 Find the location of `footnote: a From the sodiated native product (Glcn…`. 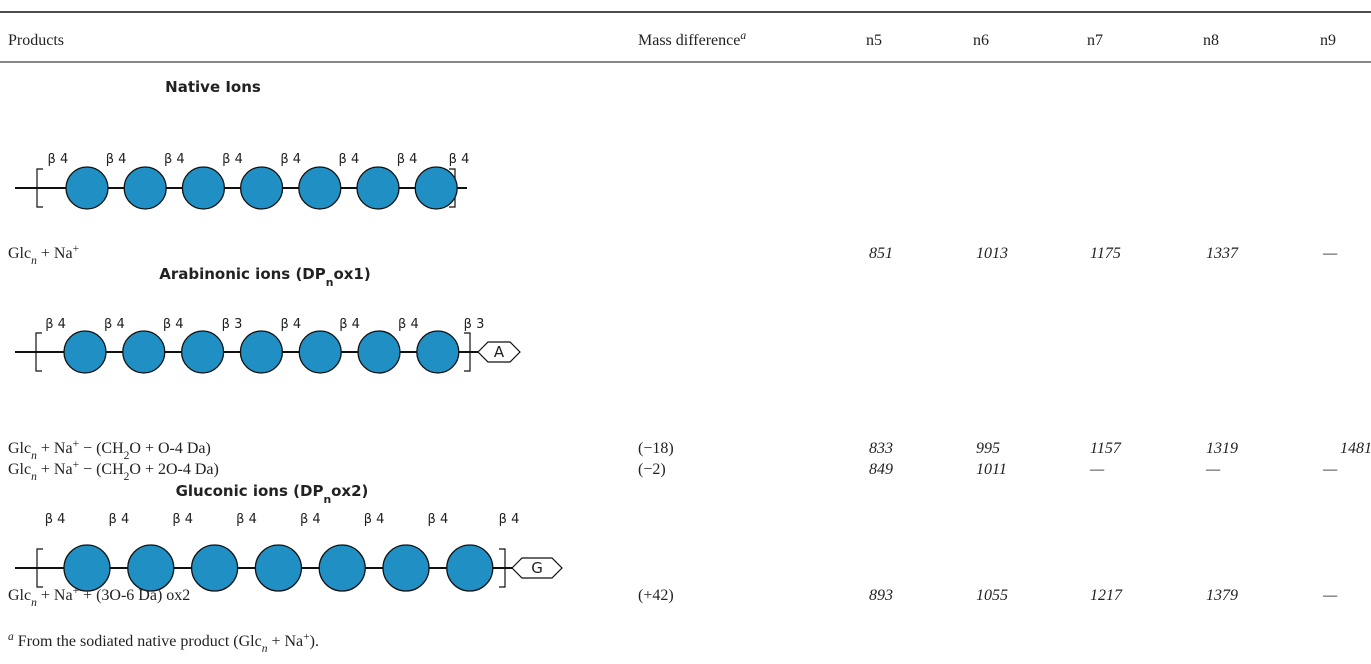

footnote: a From the sodiated native product (Glcn… is located at coordinates (163, 643).